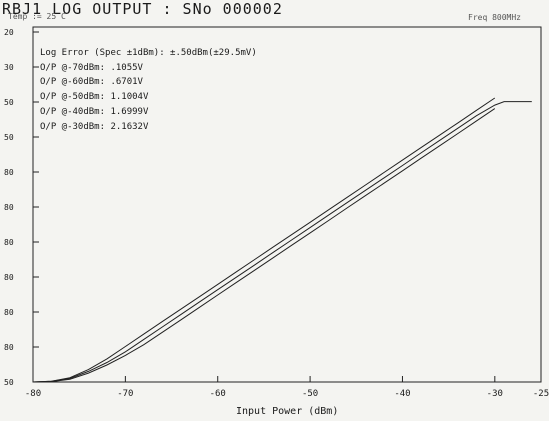  I want to click on x-tick-label: -80, so click(33, 394).